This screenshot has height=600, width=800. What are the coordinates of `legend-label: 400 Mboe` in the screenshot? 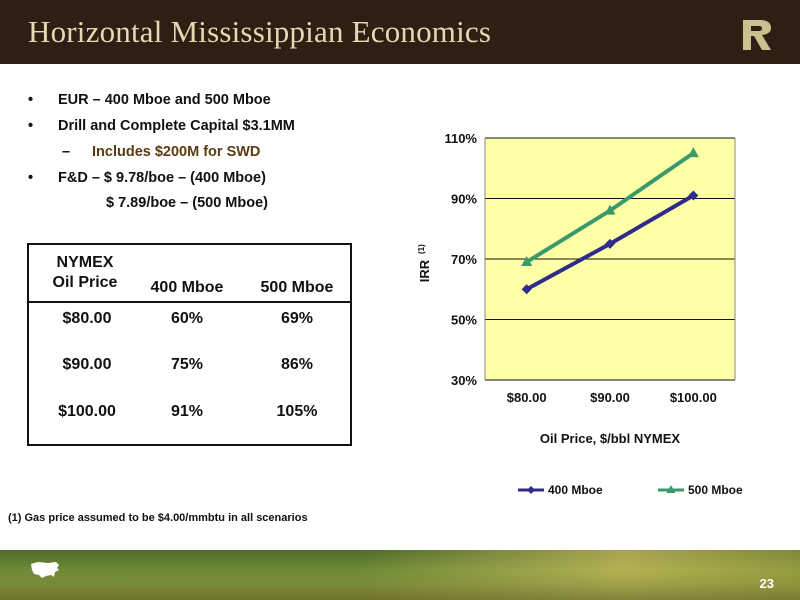 It's located at (575, 490).